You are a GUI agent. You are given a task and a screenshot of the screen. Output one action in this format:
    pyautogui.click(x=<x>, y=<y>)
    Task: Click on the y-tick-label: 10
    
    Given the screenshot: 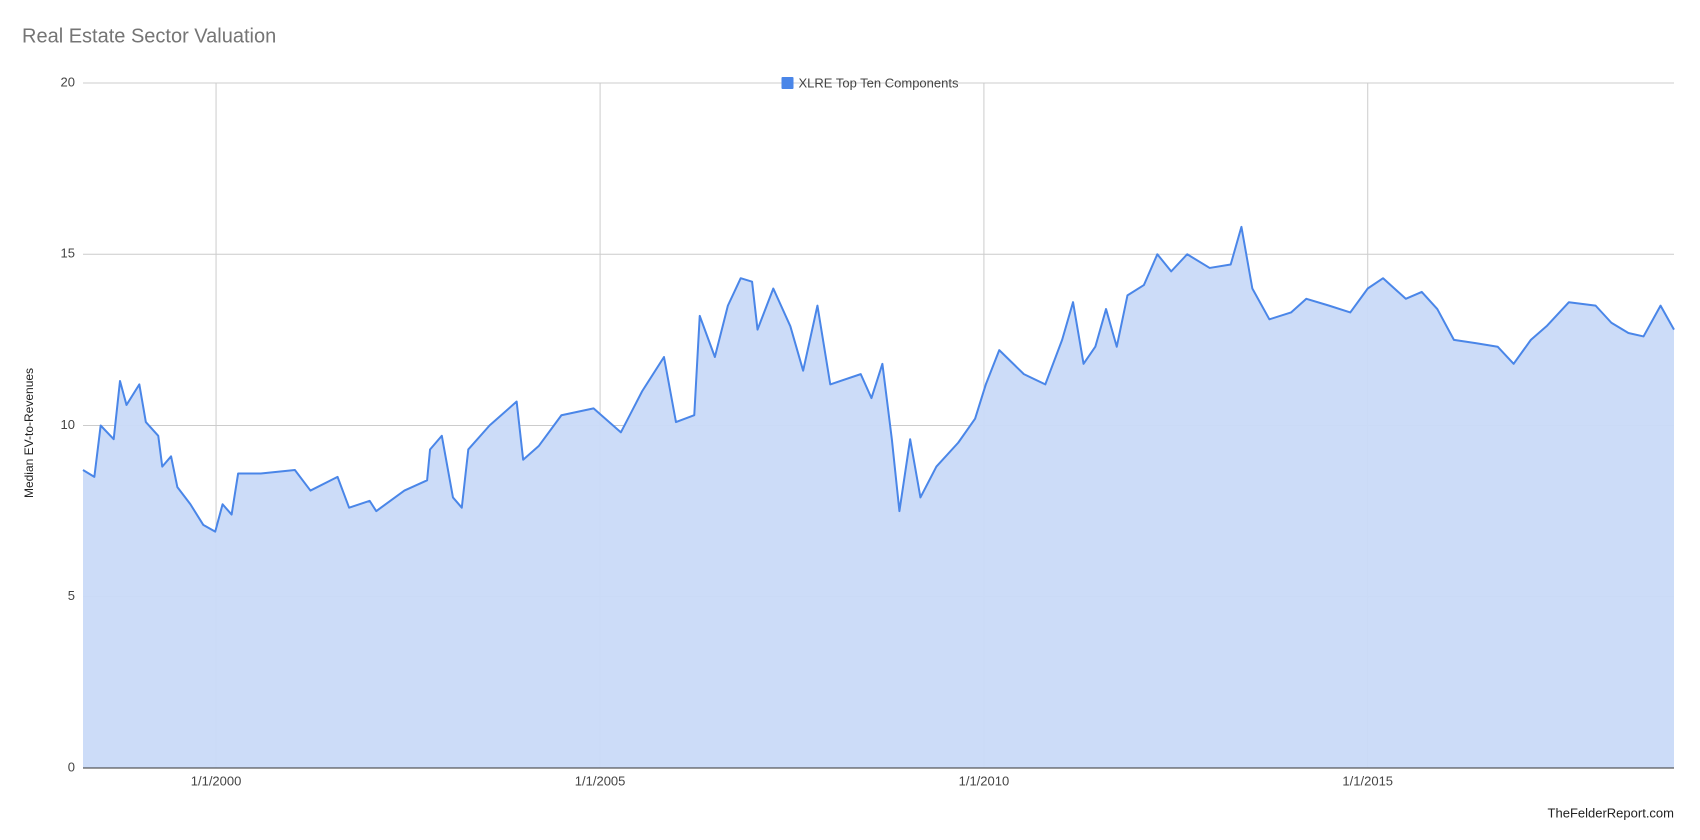 What is the action you would take?
    pyautogui.click(x=68, y=424)
    